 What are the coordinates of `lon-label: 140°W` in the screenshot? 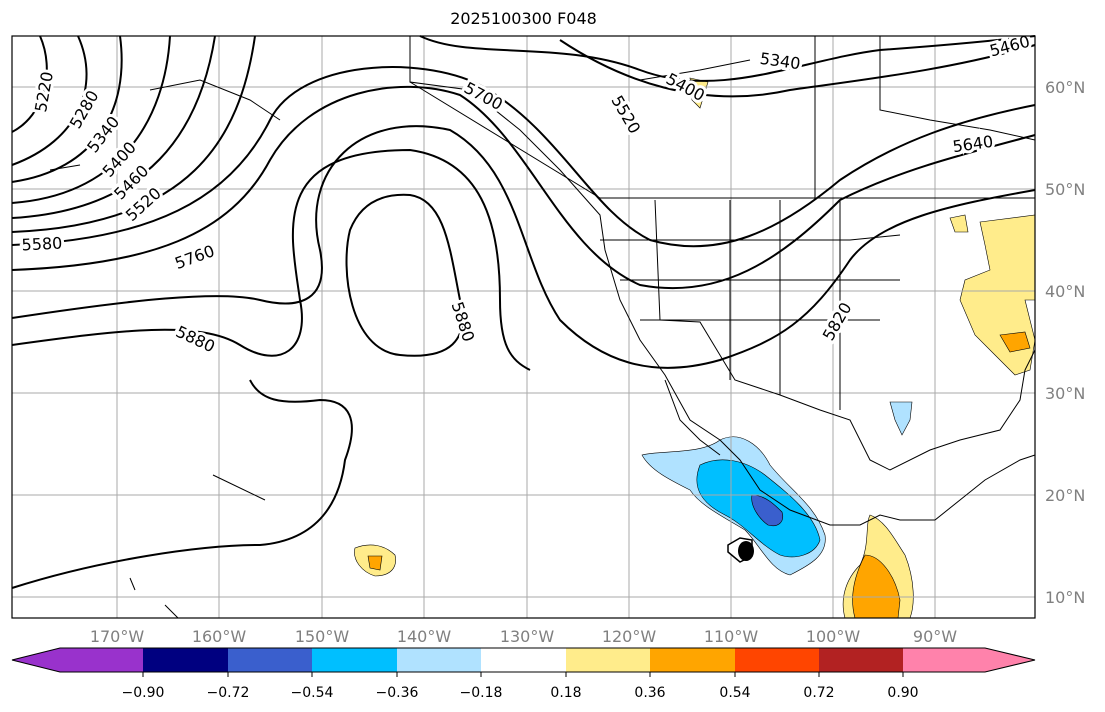 It's located at (424, 636).